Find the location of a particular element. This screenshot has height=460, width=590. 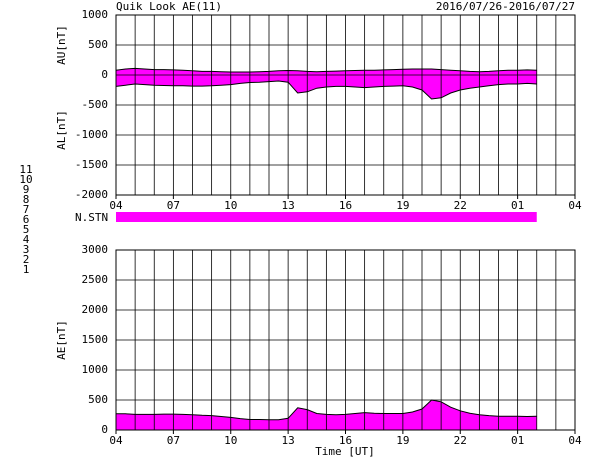

station-label: 4 is located at coordinates (26, 239).